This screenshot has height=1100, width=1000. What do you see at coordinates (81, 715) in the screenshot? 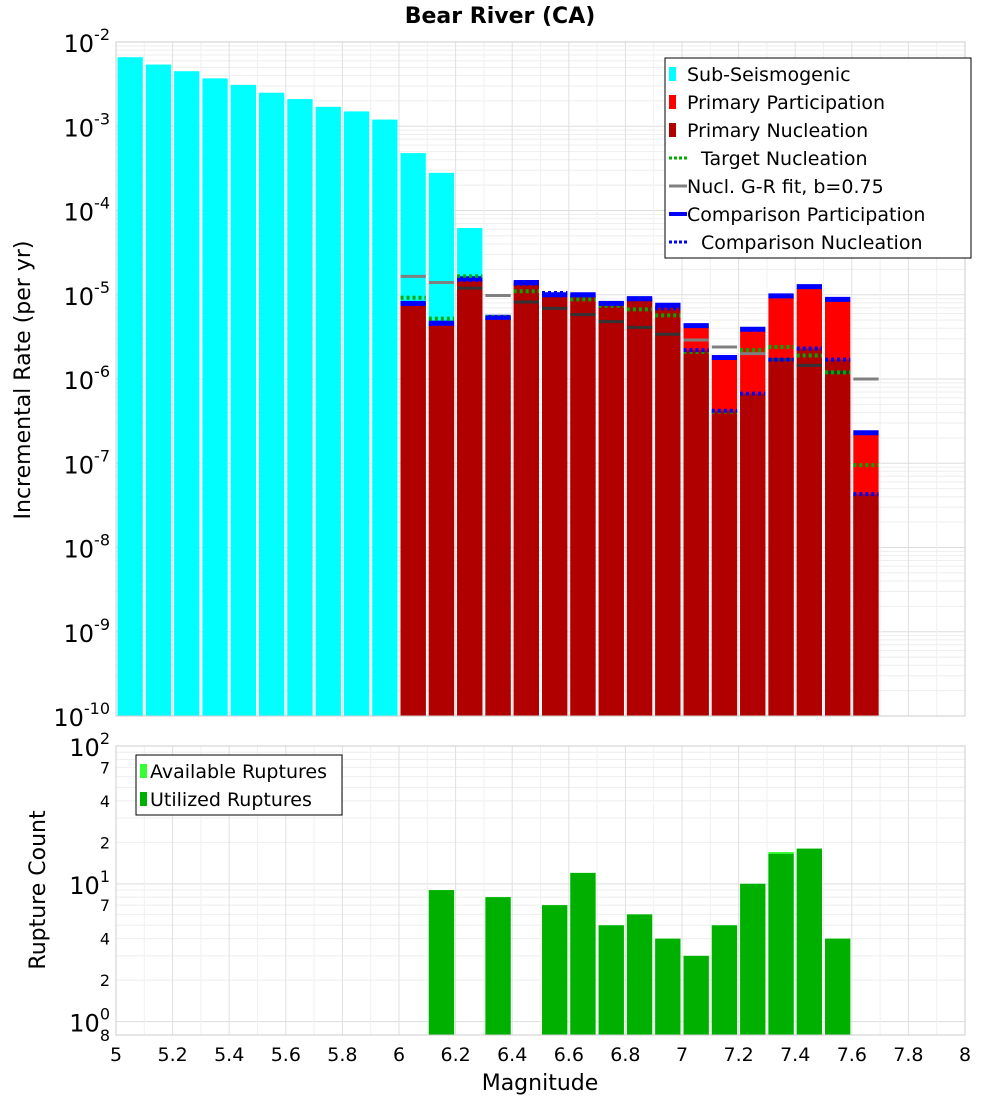
I see `top-y-tick-label: 10⁻¹⁰` at bounding box center [81, 715].